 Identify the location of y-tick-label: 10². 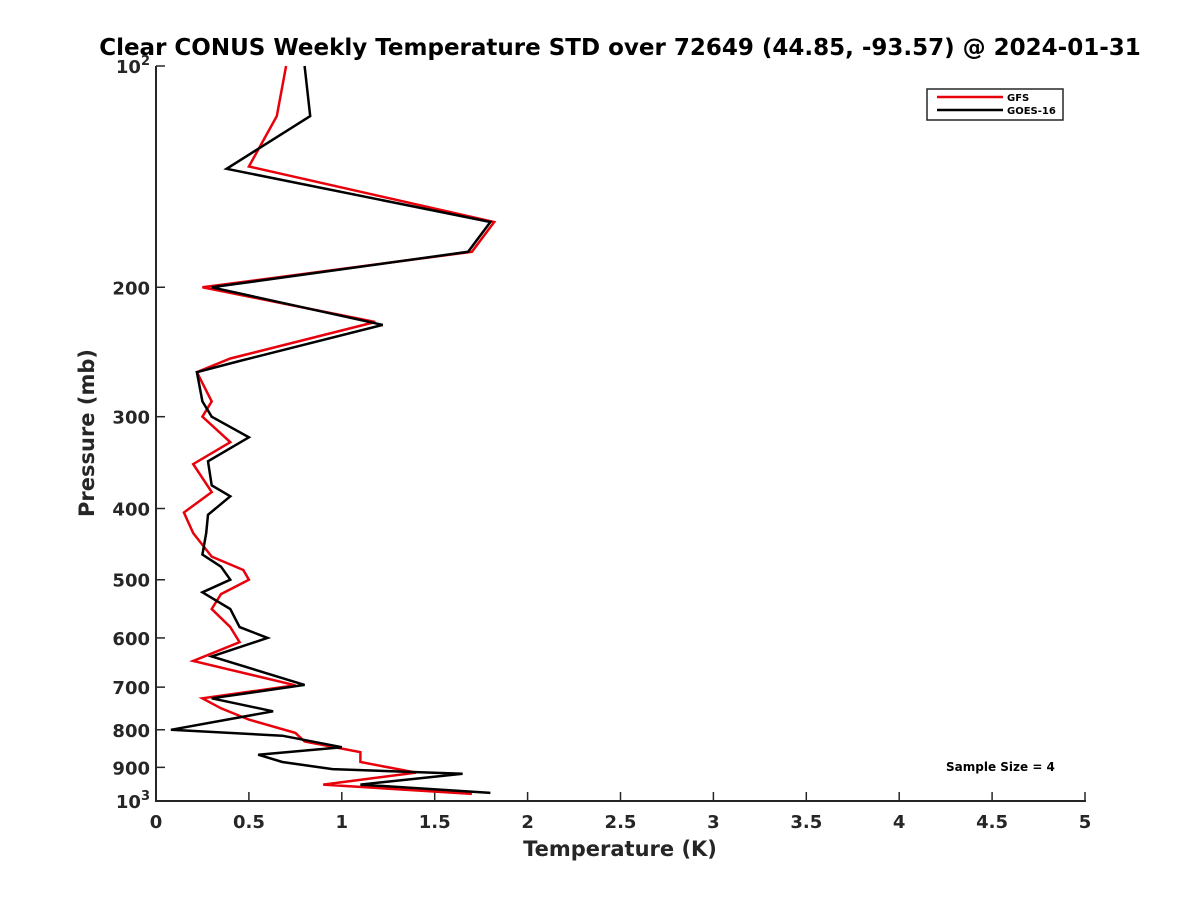
(133, 66).